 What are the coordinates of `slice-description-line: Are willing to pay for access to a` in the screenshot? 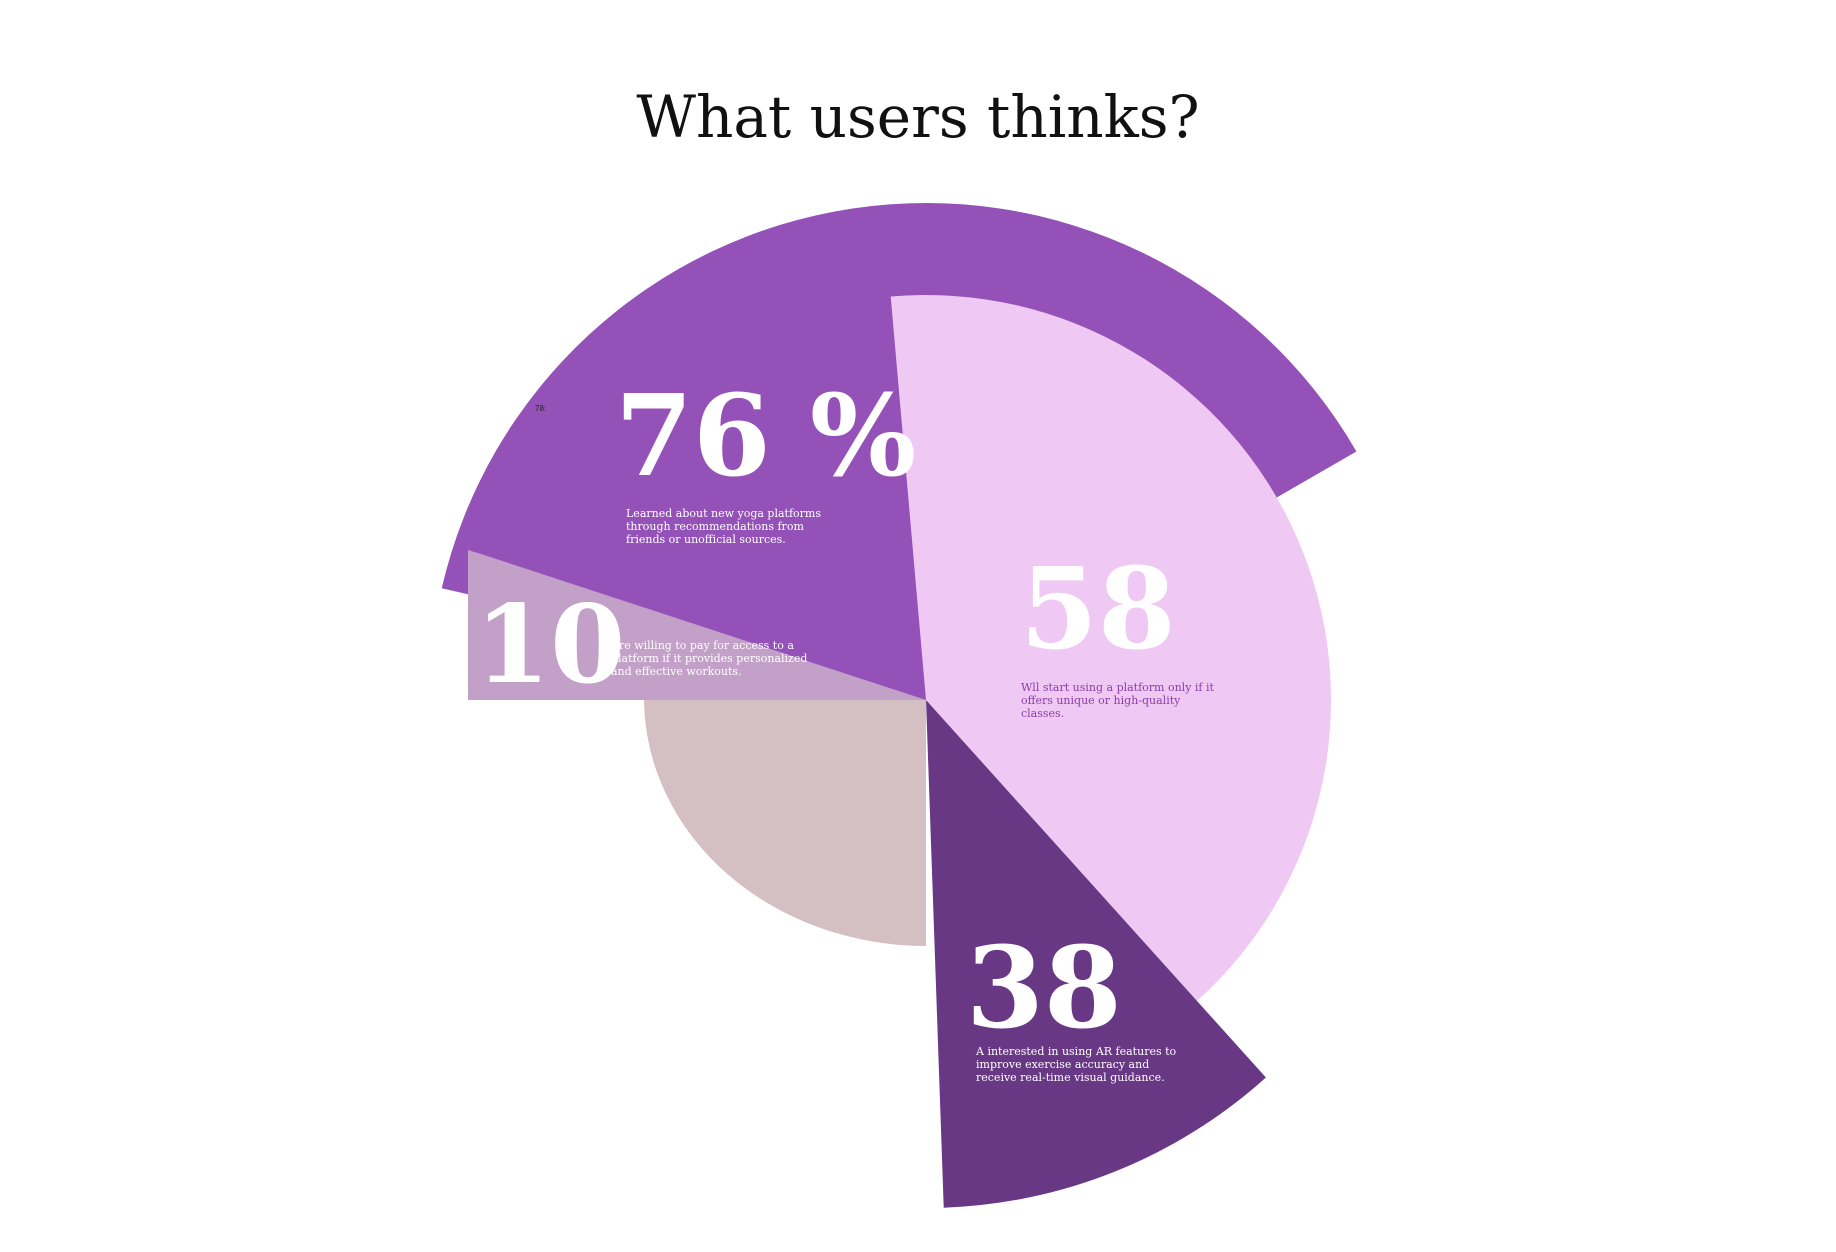 It's located at (702, 645).